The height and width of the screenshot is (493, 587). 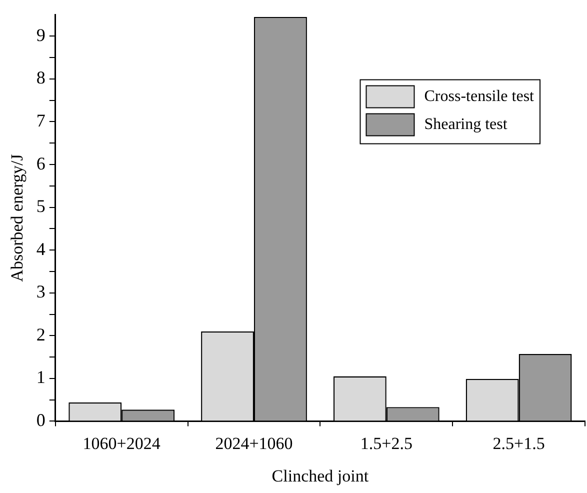 I want to click on y-tick-label: 7, so click(x=41, y=120).